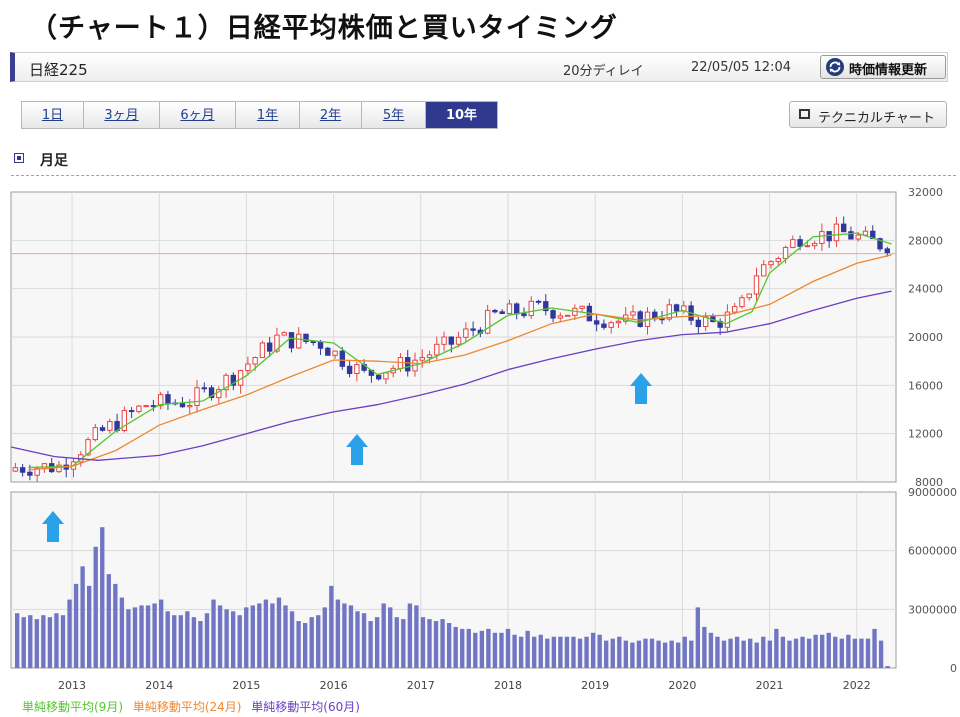  What do you see at coordinates (52, 115) in the screenshot?
I see `tab-1-day: 1日` at bounding box center [52, 115].